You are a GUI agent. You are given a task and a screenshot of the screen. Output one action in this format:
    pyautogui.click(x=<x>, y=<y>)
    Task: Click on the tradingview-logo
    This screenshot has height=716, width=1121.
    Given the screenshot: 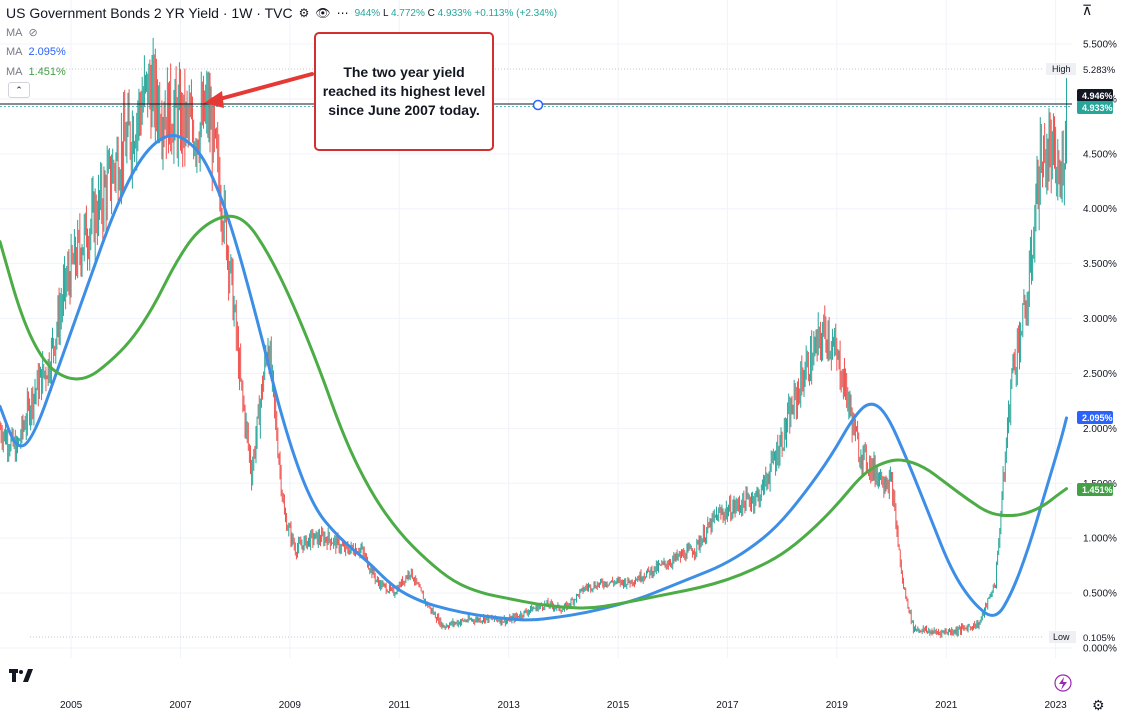 What is the action you would take?
    pyautogui.click(x=21, y=678)
    